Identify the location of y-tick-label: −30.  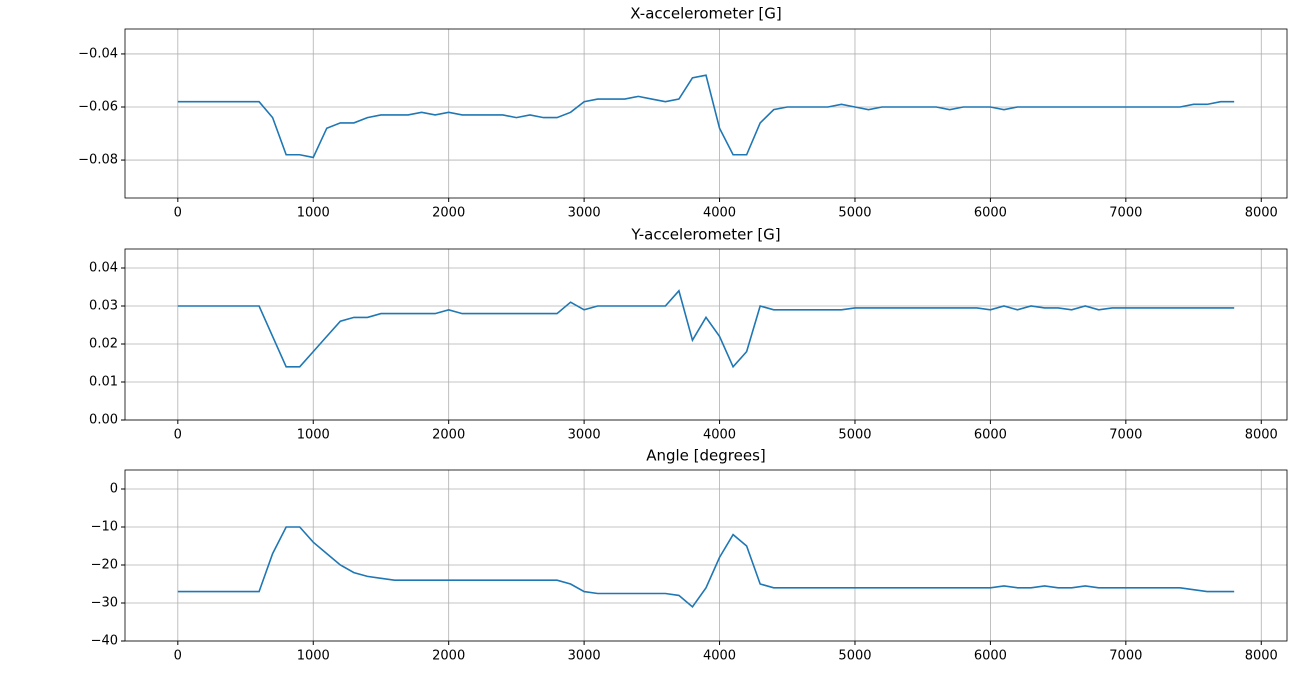
(104, 603).